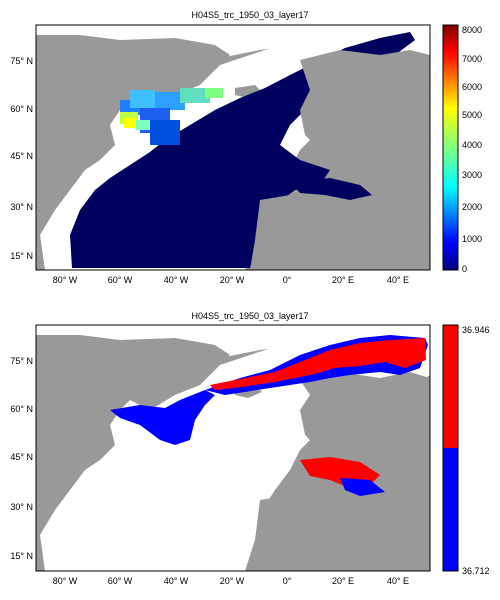 This screenshot has width=500, height=600. What do you see at coordinates (170, 374) in the screenshot?
I see `bottom-greenland` at bounding box center [170, 374].